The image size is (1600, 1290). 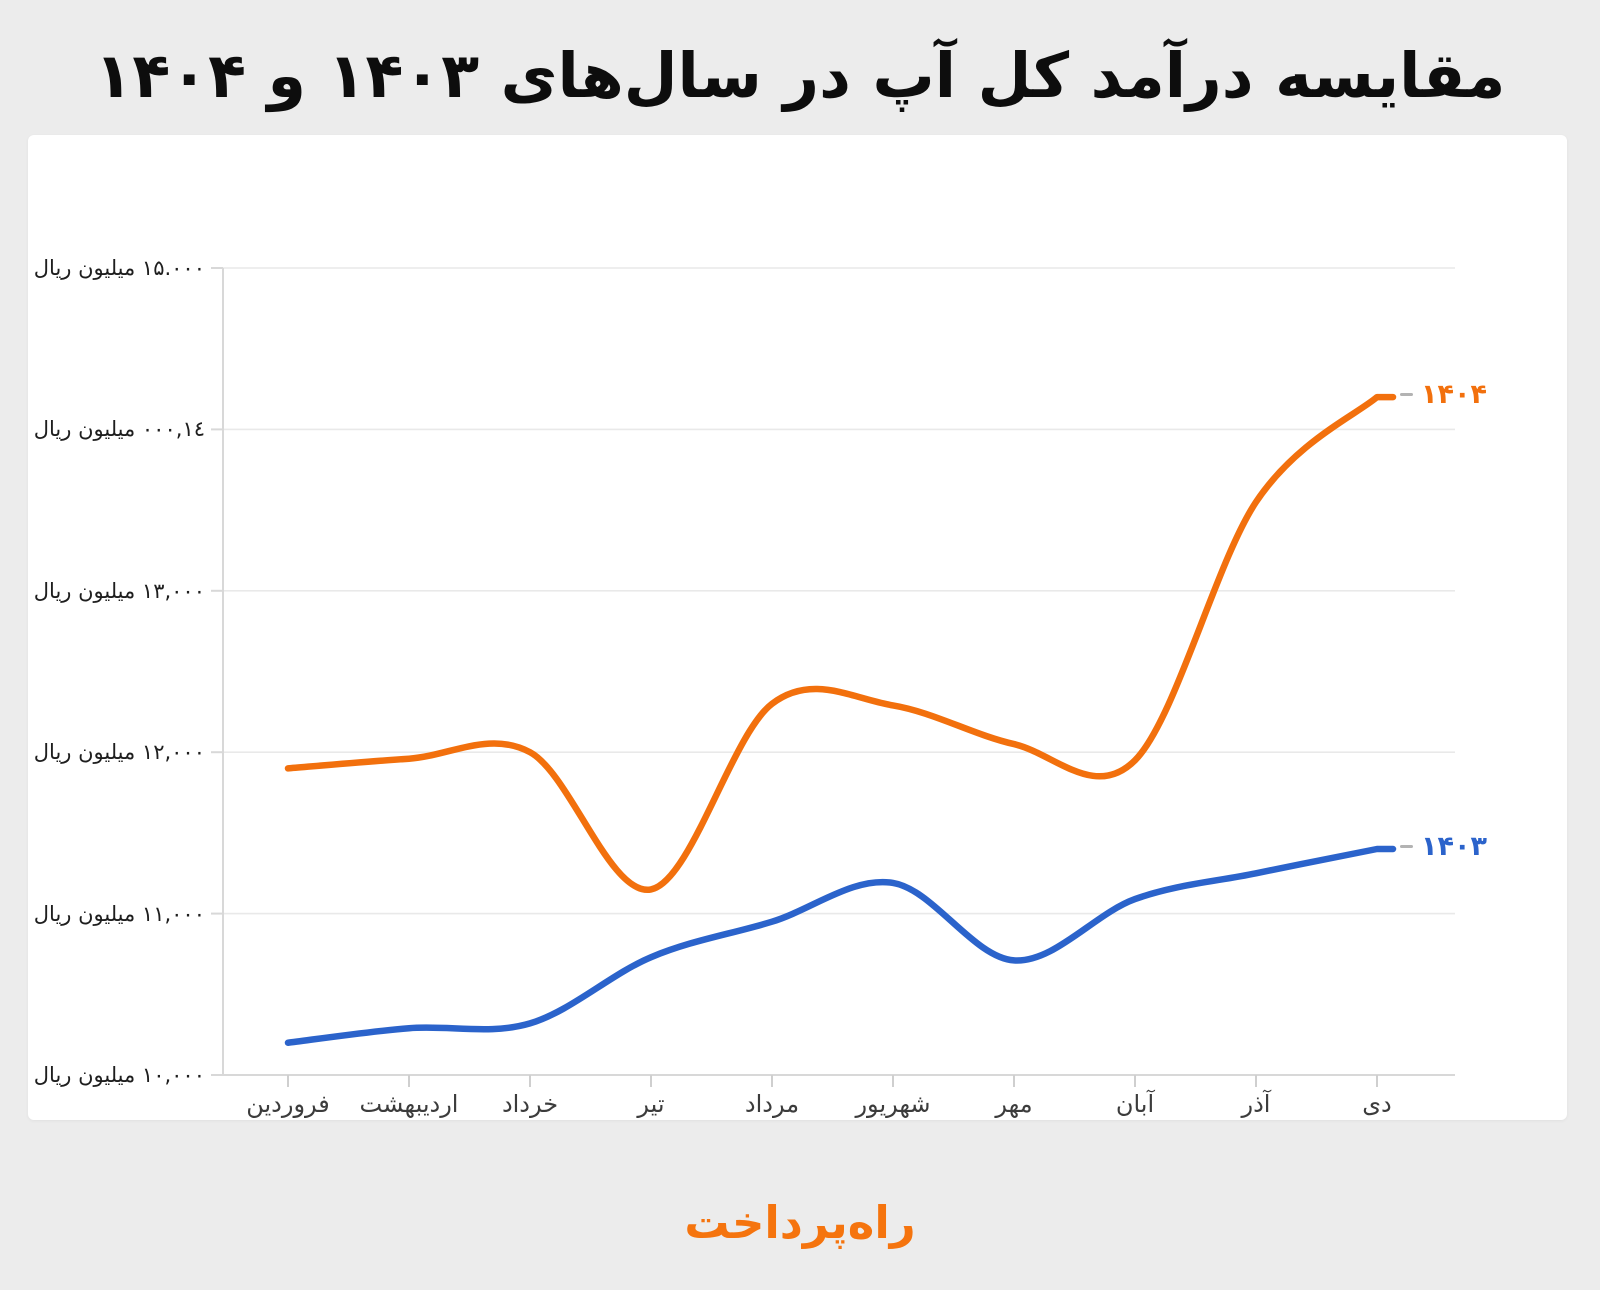 What do you see at coordinates (800, 1222) in the screenshot?
I see `rahpardakht-logo: راه‌پرداخت` at bounding box center [800, 1222].